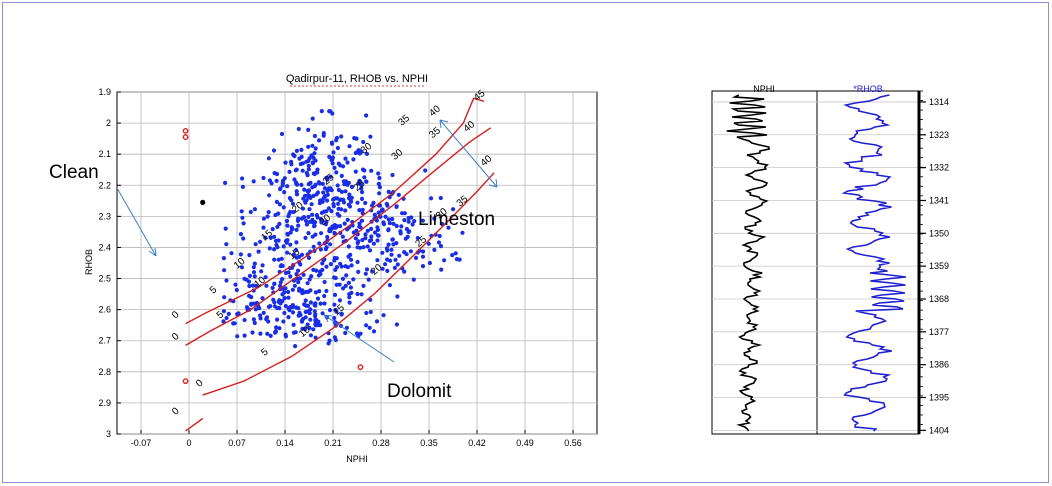 The height and width of the screenshot is (486, 1052). What do you see at coordinates (74, 172) in the screenshot?
I see `annotation-clean: Clean` at bounding box center [74, 172].